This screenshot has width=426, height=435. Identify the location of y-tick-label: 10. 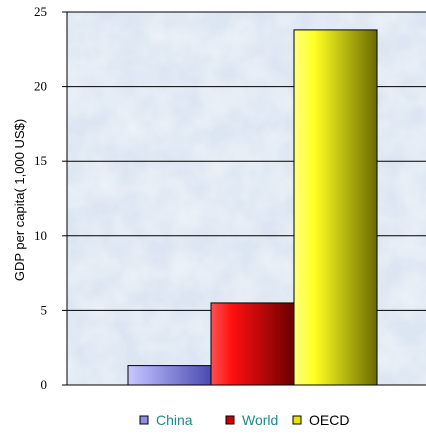
(40, 235).